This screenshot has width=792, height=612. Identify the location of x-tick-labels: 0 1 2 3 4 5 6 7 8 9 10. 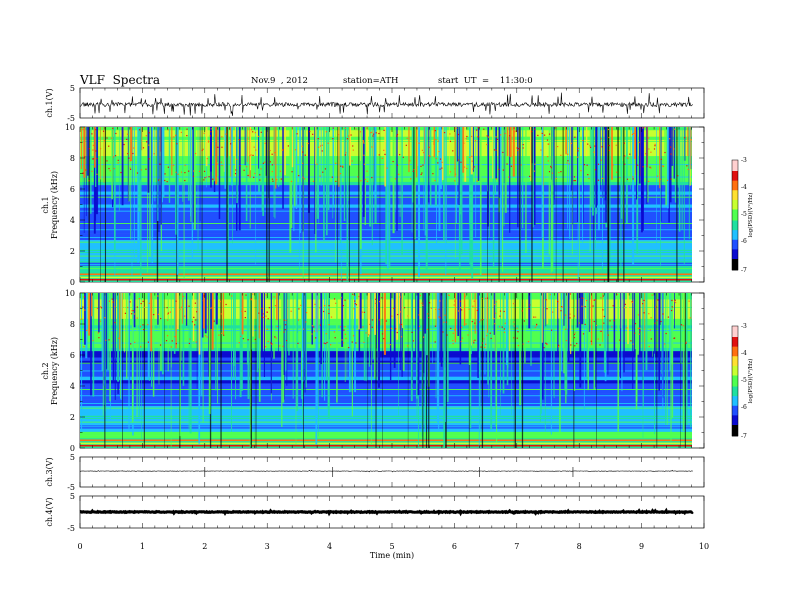
(393, 546).